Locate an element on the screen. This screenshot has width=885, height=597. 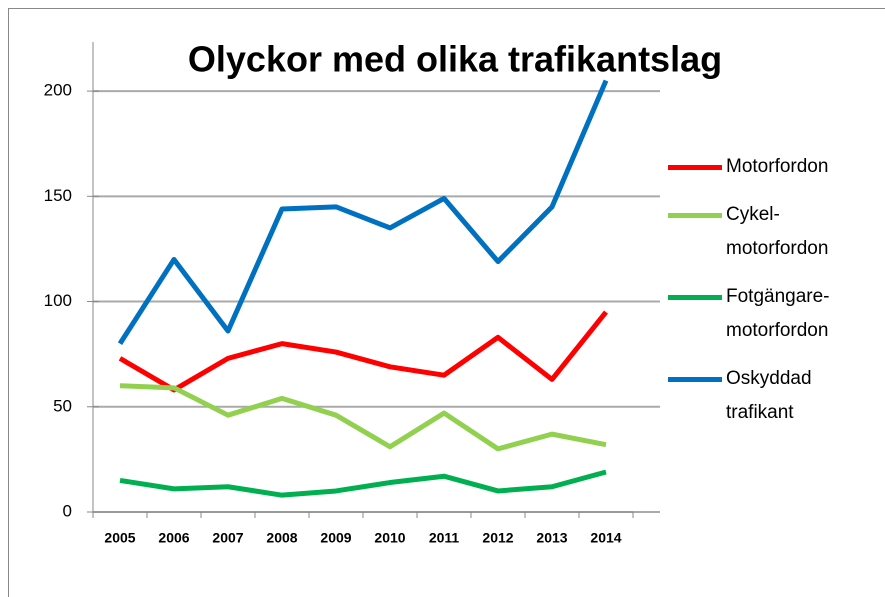
legend-label: Oskyddad trafikant is located at coordinates (769, 395).